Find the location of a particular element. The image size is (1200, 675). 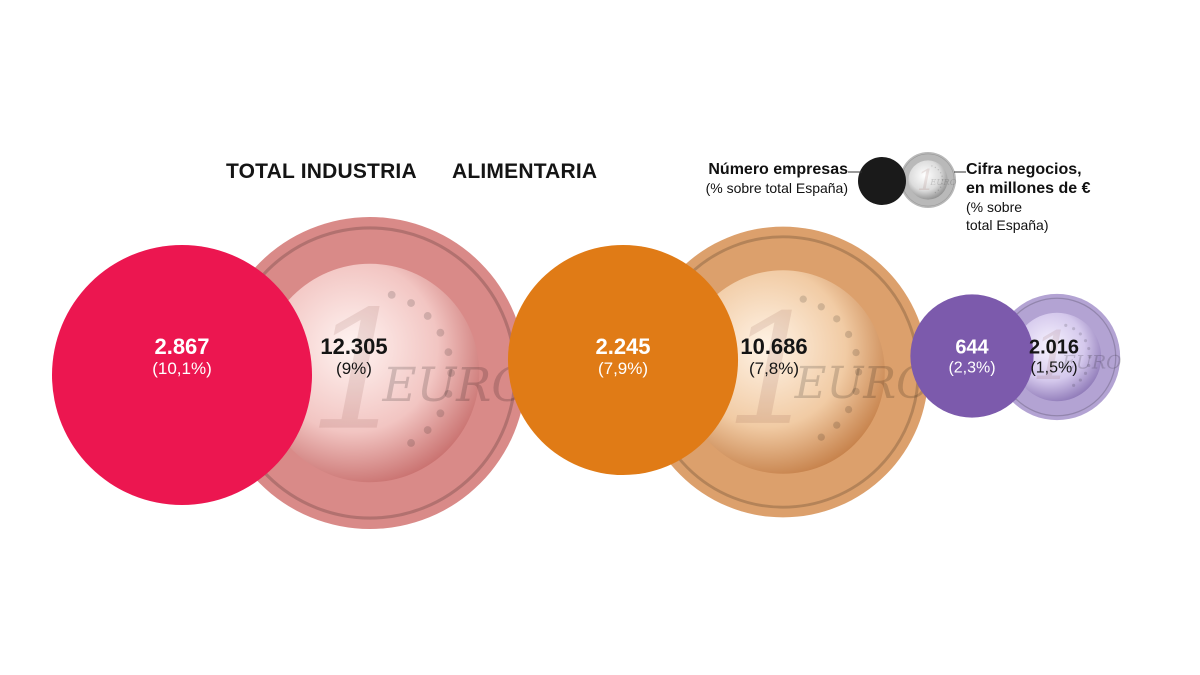

empresas-label-alimentaria: 2.245 (7,9%) is located at coordinates (622, 357).